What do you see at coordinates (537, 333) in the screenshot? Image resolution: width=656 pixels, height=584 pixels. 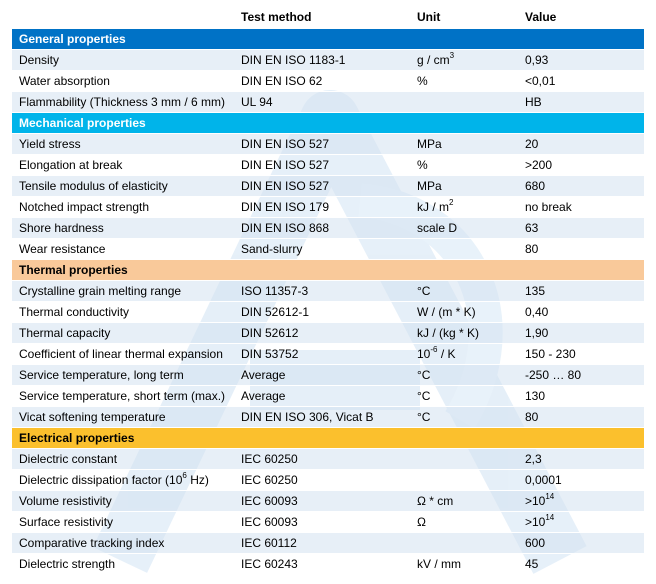 I see `value: 1,90` at bounding box center [537, 333].